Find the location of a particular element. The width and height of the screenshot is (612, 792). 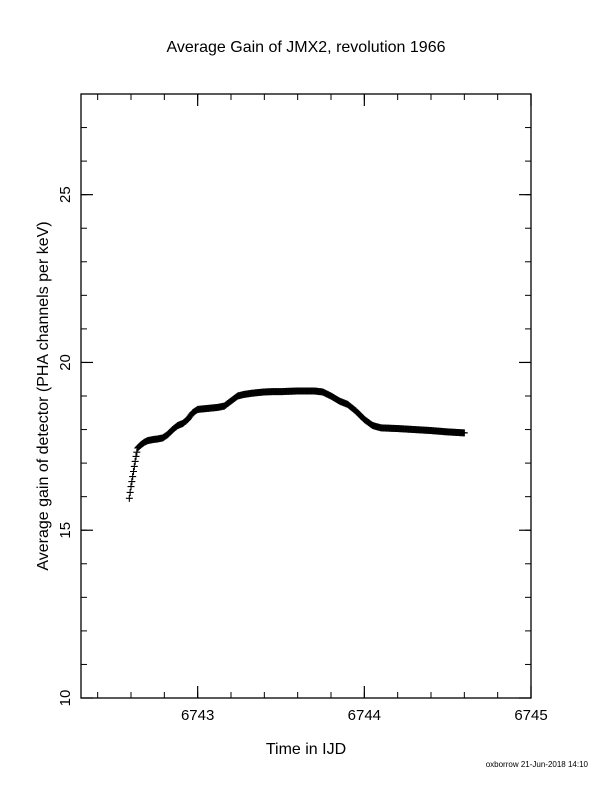

y-tick-label: 20 is located at coordinates (65, 362).